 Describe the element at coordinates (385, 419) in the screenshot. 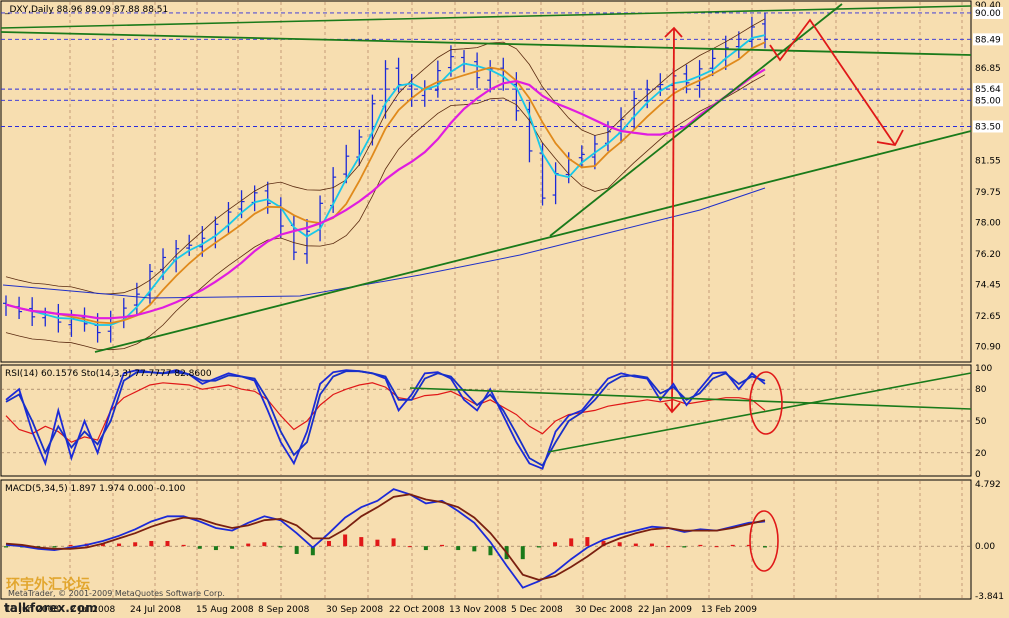

I see `osc-series-line` at that location.